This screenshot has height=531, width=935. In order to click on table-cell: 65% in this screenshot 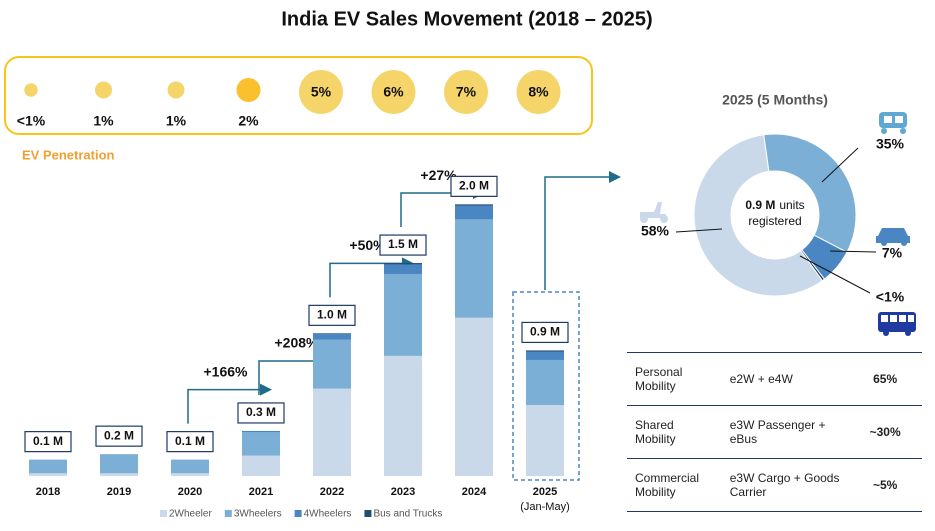, I will do `click(885, 379)`.